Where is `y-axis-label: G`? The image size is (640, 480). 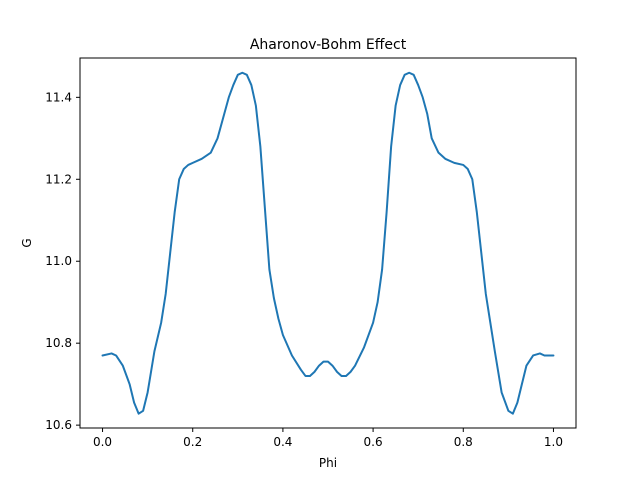 y-axis-label: G is located at coordinates (27, 242).